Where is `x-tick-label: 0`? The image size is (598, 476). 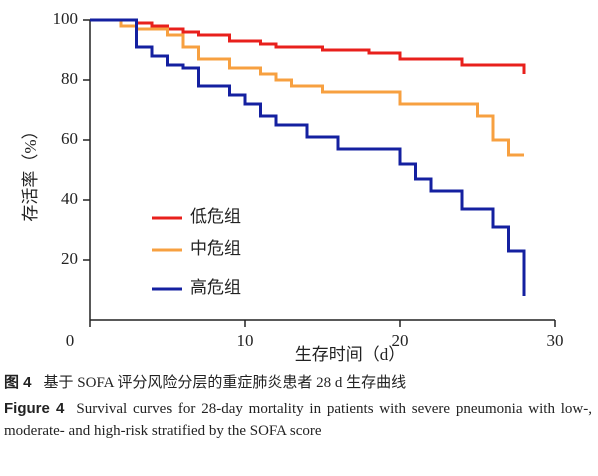
x-tick-label: 0 is located at coordinates (70, 340).